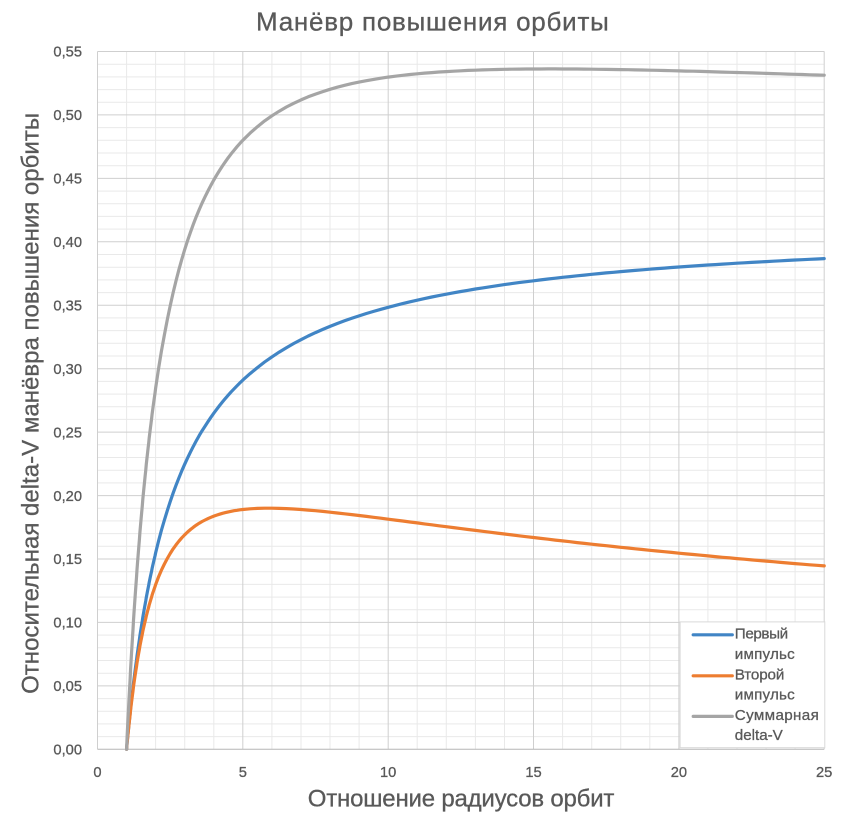  I want to click on svg-text: 0,00, so click(67, 751).